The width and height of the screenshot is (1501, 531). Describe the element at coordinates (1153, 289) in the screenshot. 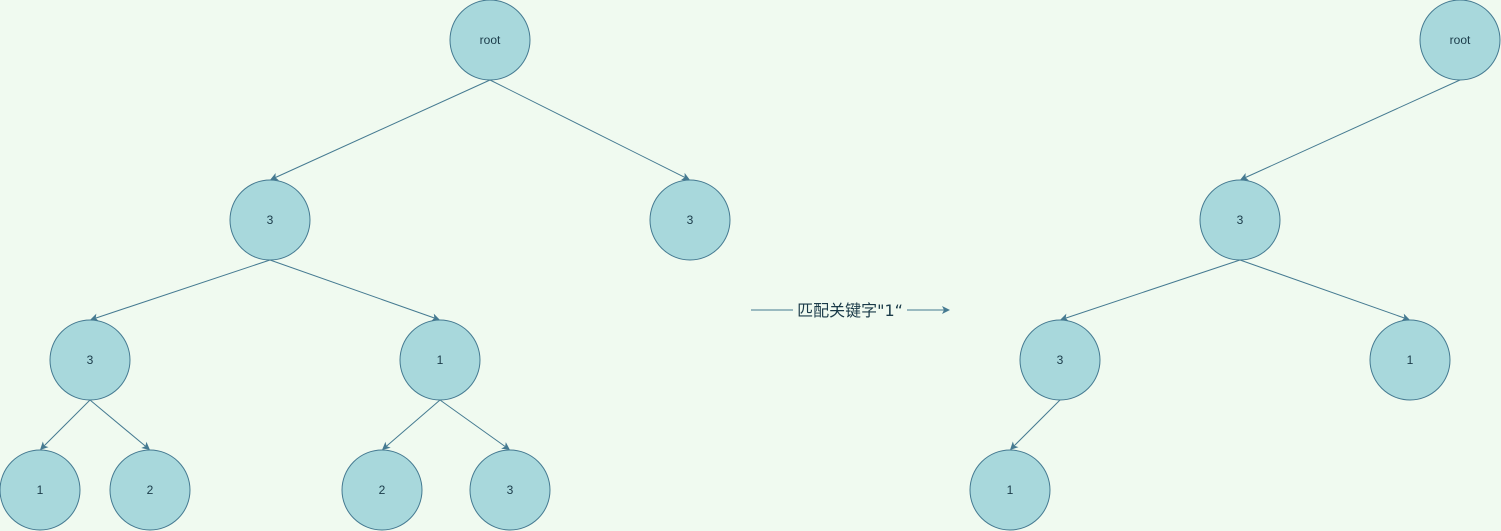

I see `edge-b-3-to-b-3-l` at that location.